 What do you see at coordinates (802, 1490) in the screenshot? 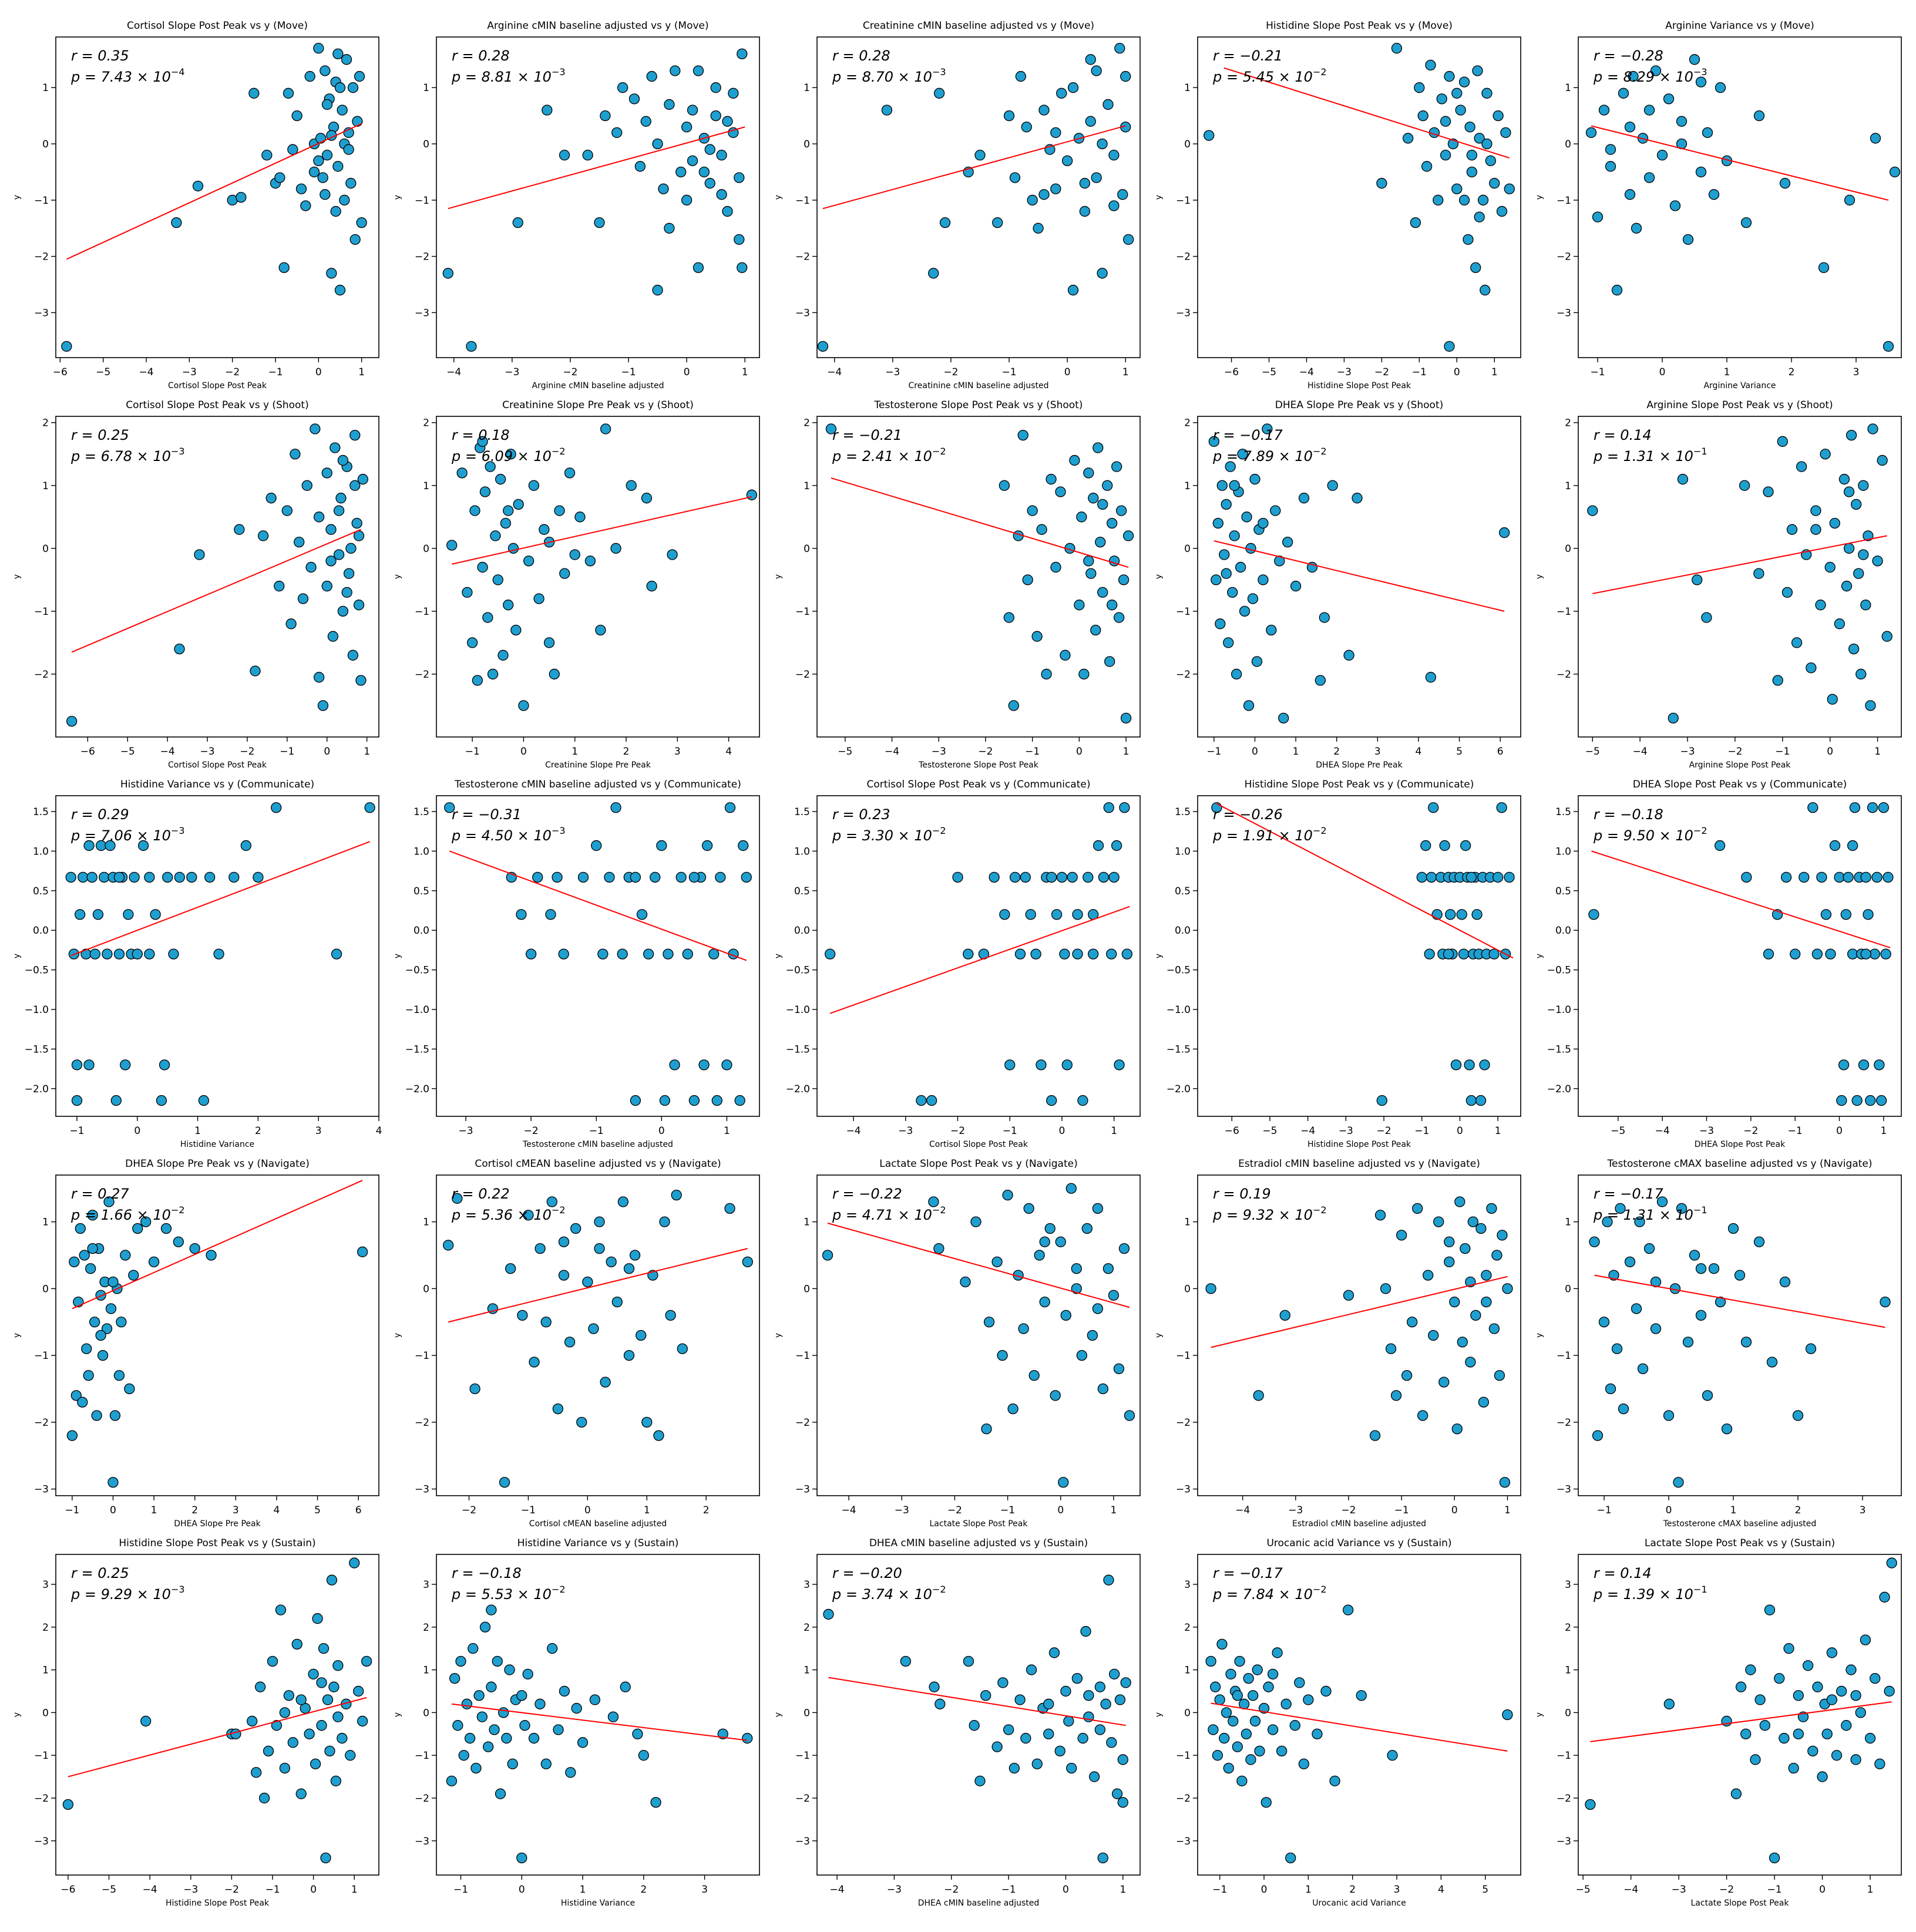
I see `y-tick-label: −3` at bounding box center [802, 1490].